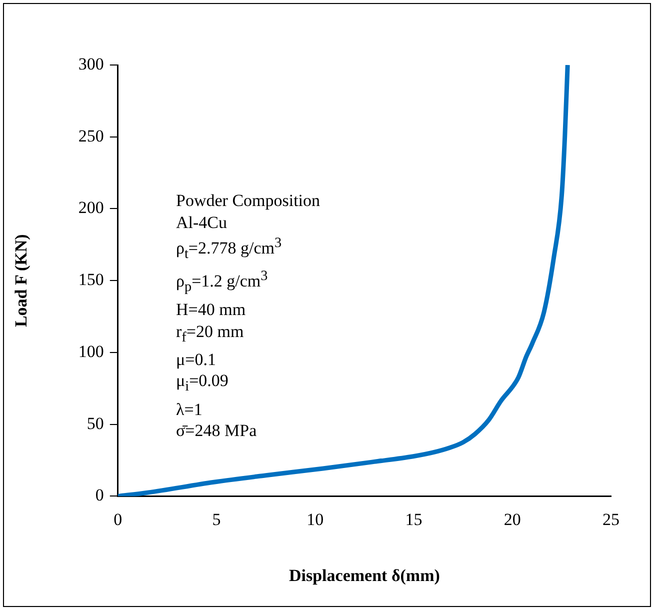  Describe the element at coordinates (95, 423) in the screenshot. I see `y-tick-label: 50` at that location.